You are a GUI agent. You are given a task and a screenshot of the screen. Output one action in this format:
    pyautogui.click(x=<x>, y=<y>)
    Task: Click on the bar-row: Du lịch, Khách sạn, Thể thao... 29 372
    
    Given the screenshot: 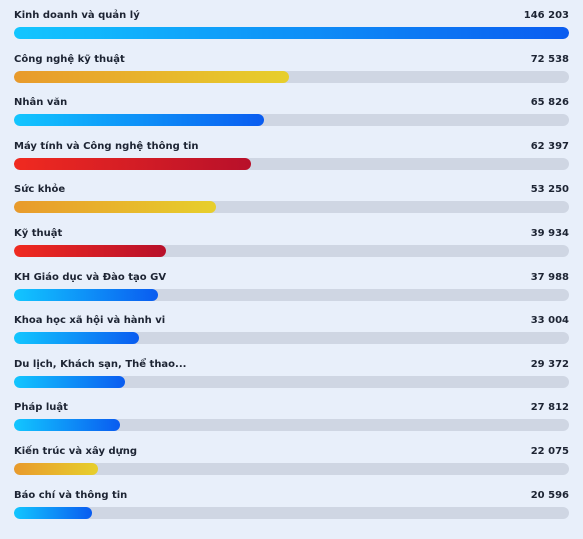 What is the action you would take?
    pyautogui.click(x=291, y=374)
    